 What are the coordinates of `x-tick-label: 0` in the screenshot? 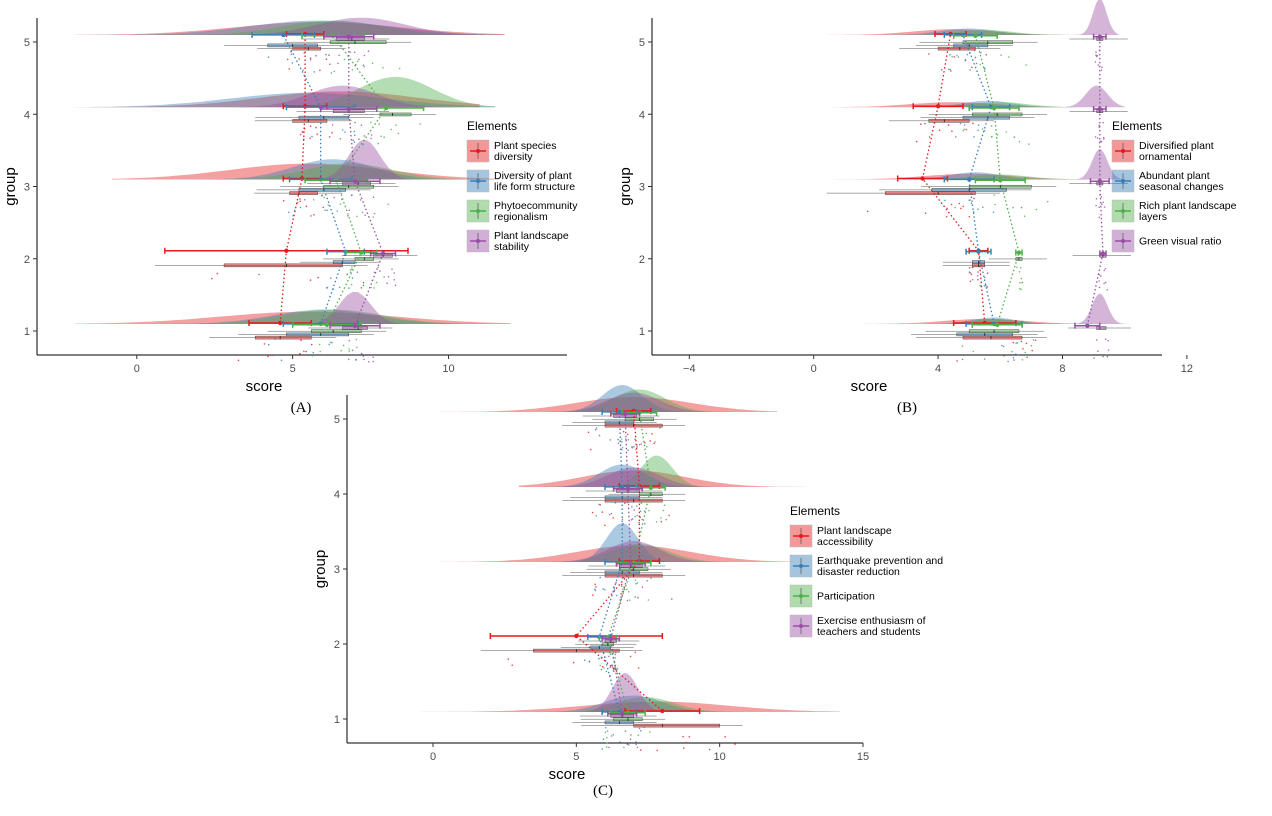 It's located at (433, 757).